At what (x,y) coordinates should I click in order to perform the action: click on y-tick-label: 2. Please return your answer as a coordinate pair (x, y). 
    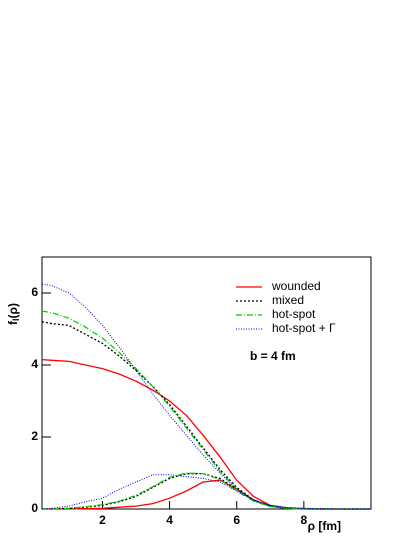
    Looking at the image, I should click on (34, 436).